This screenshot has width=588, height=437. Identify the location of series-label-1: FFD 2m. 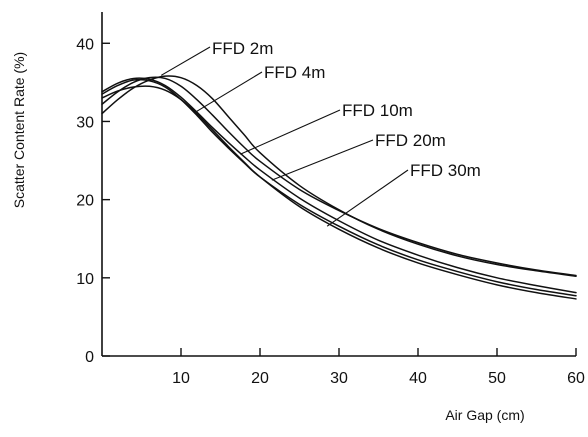
(242, 48).